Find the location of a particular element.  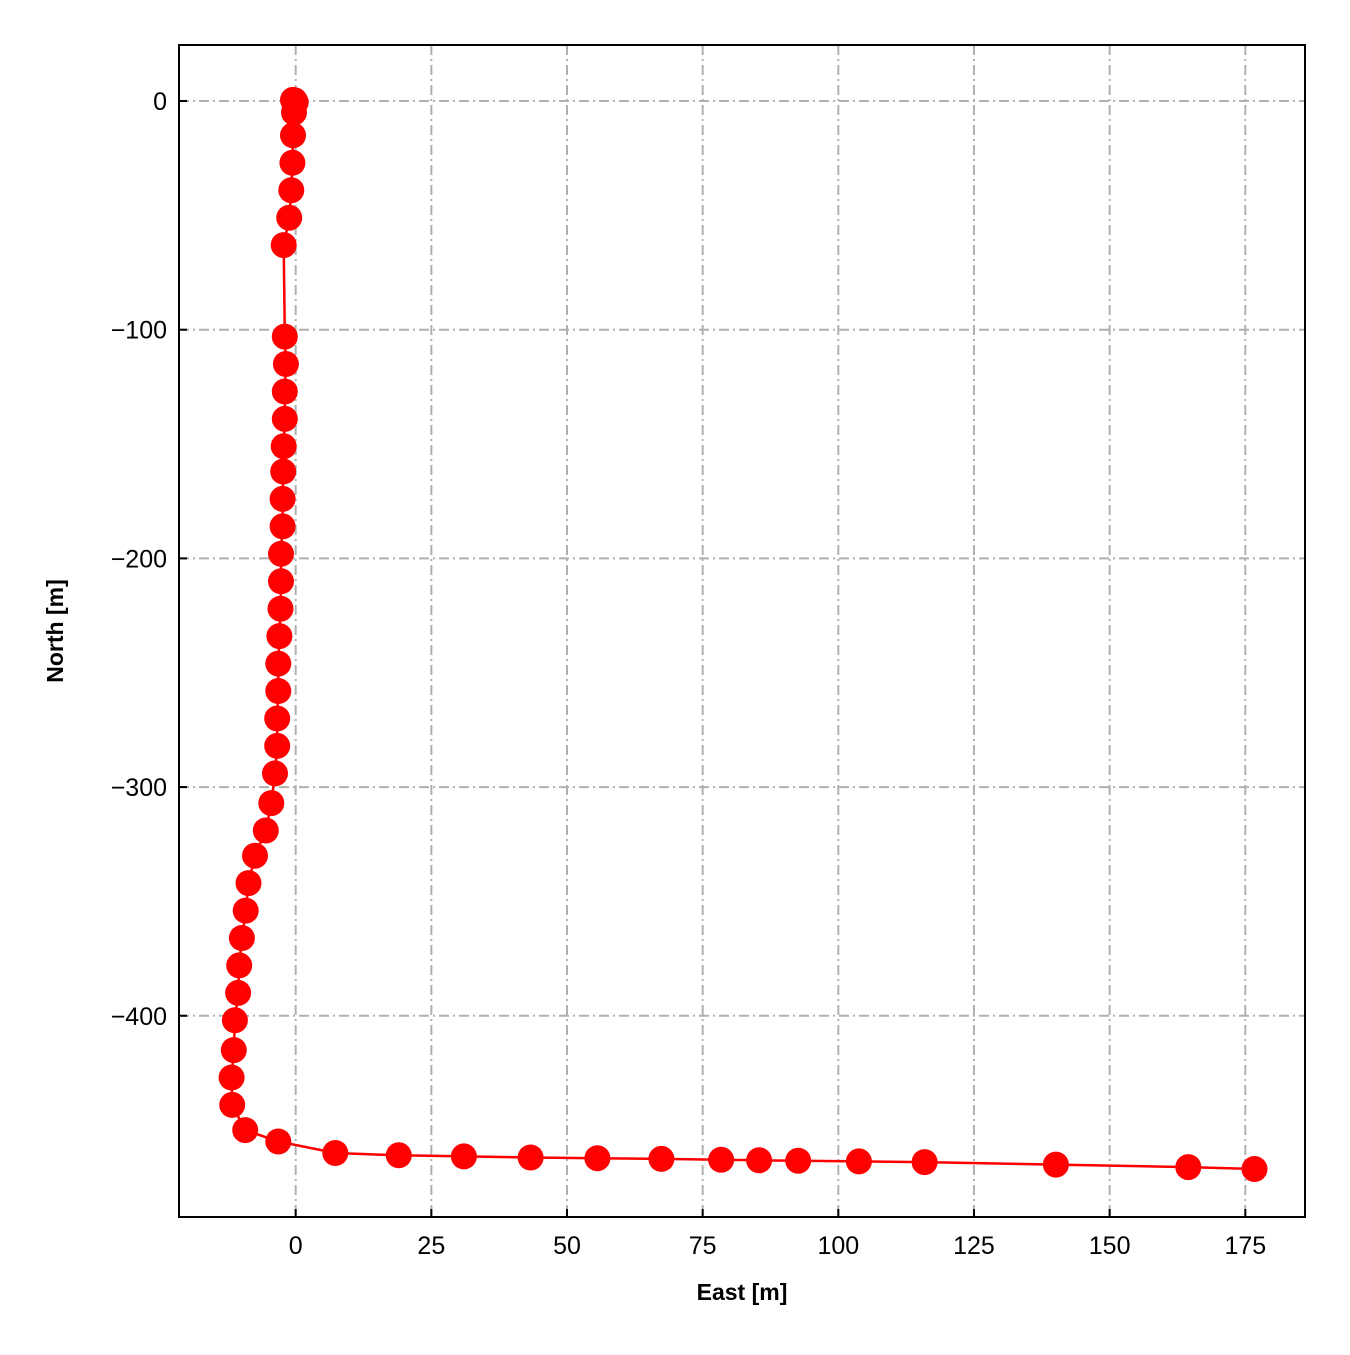

x-tick-label: 150 is located at coordinates (1110, 1246).